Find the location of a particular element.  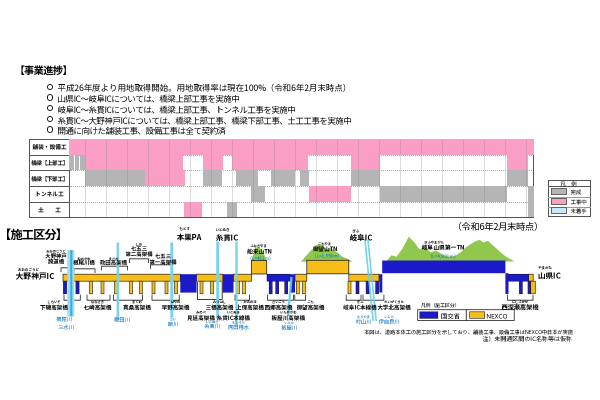

svg-text: にしふかせ is located at coordinates (520, 301).